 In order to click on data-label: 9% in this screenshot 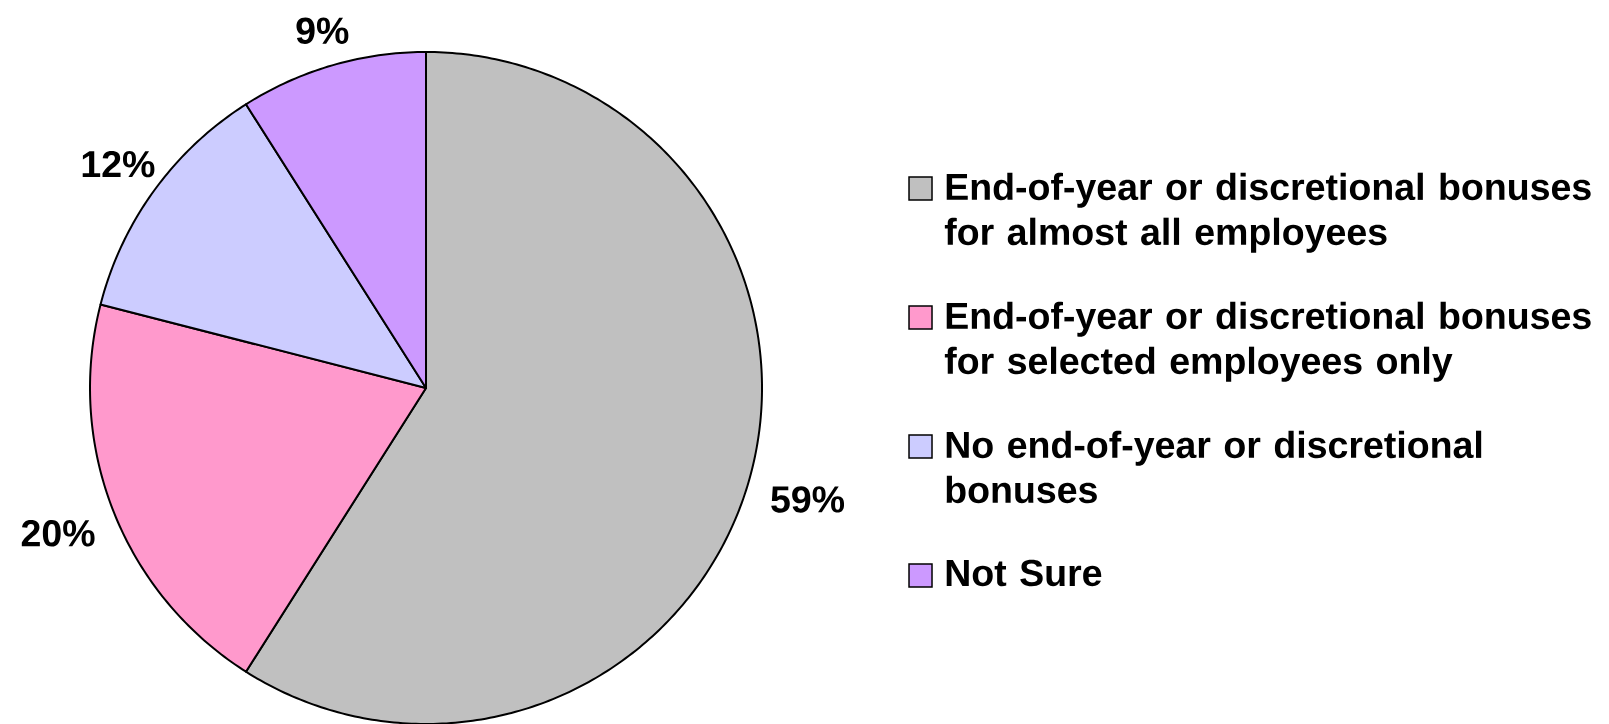, I will do `click(322, 31)`.